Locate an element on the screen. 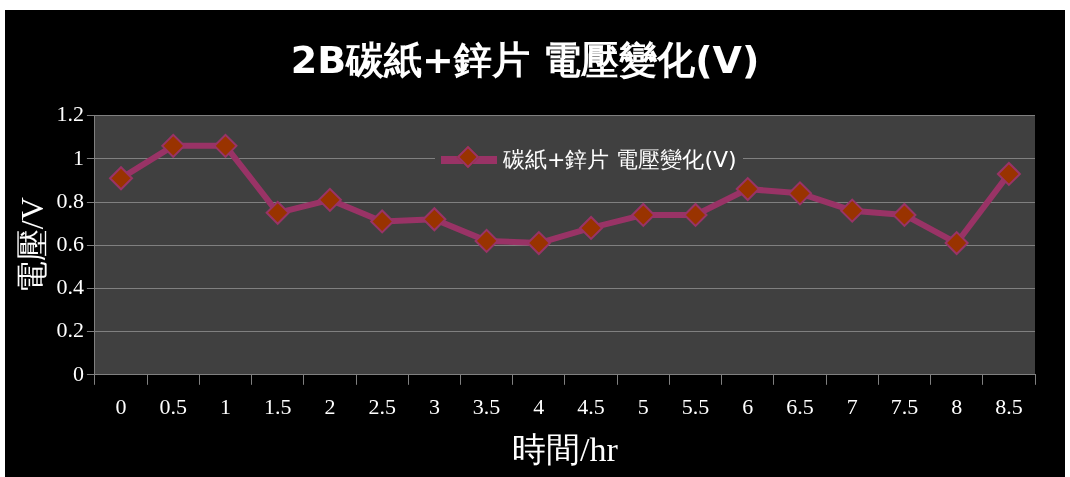 This screenshot has width=1070, height=477. legend-label: 碳紙+鋅片 電壓變化(V) is located at coordinates (620, 160).